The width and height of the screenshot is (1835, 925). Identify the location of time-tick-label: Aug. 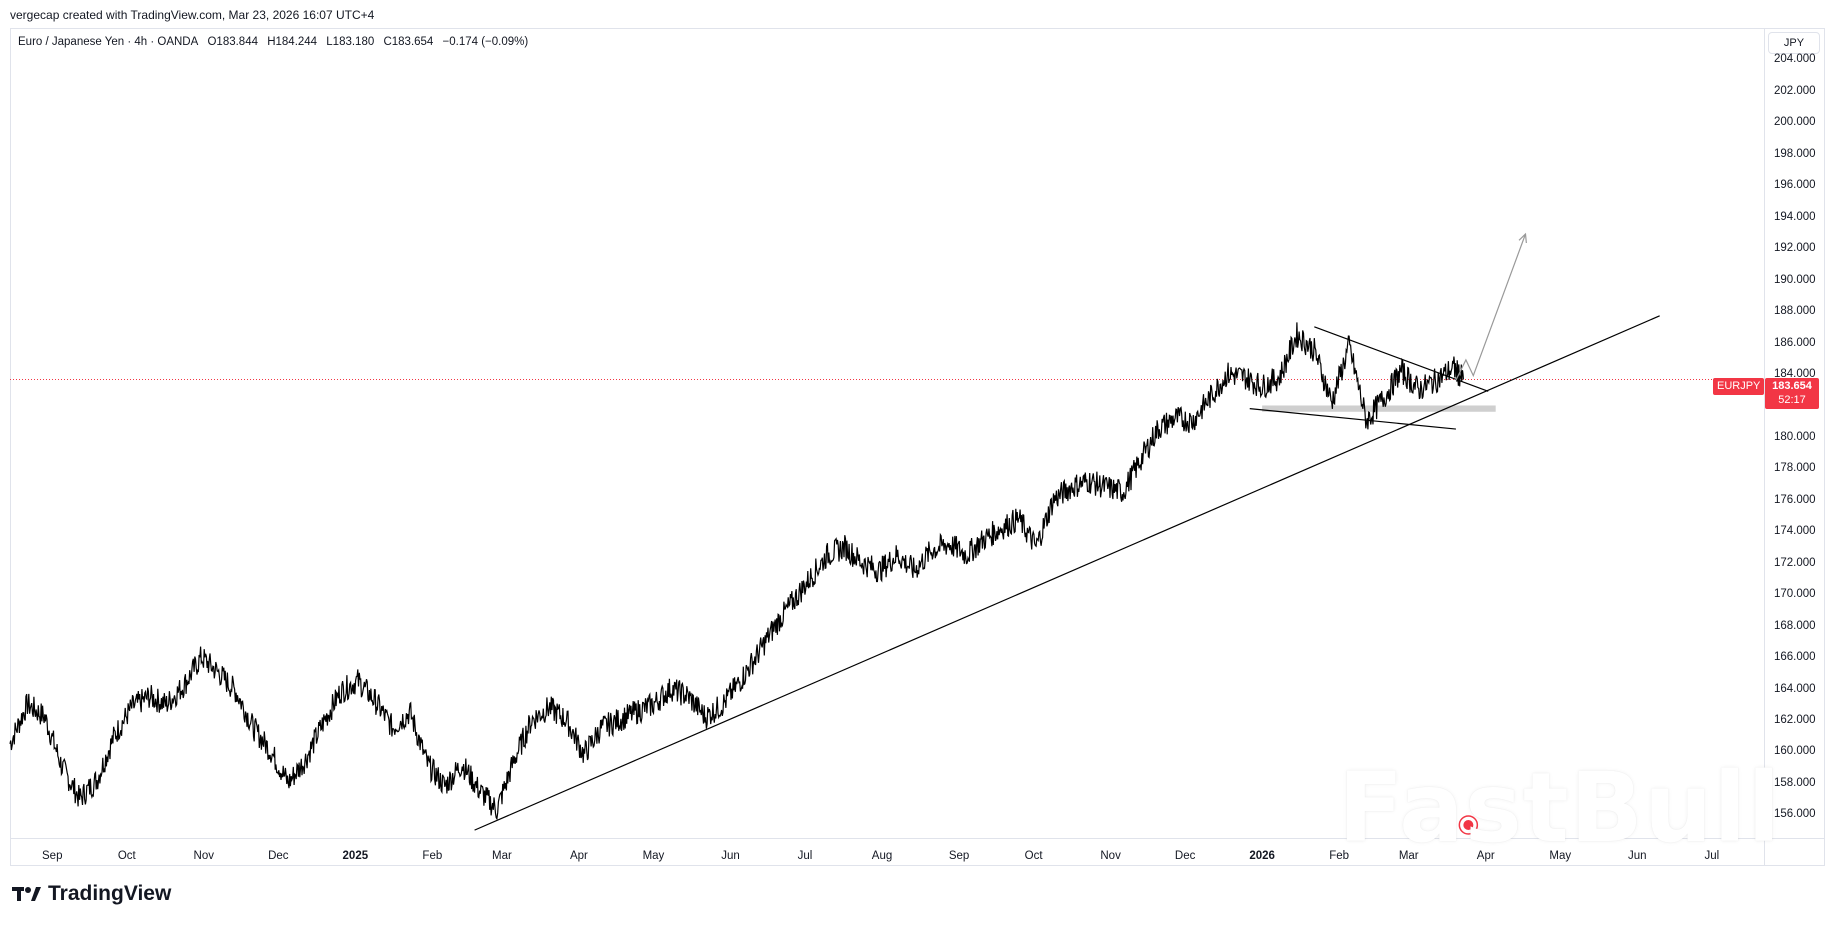
(882, 856).